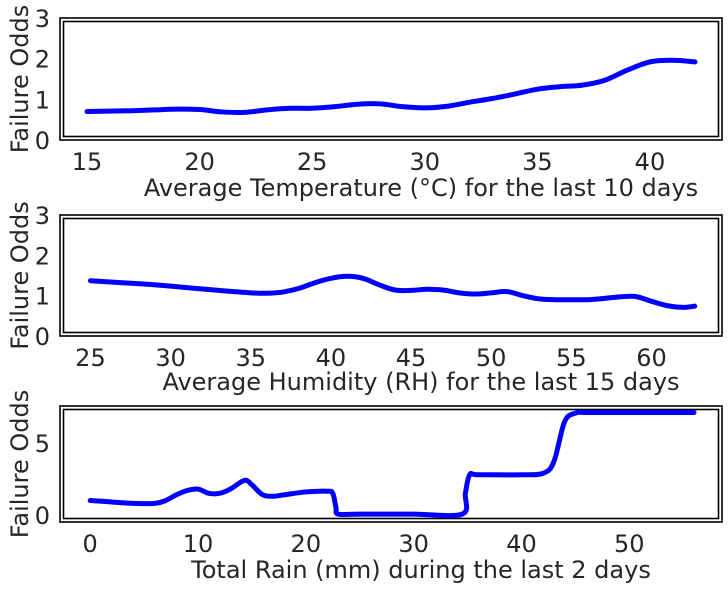  What do you see at coordinates (420, 570) in the screenshot?
I see `x-axis-label: Total Rain (mm) during the last 2 days` at bounding box center [420, 570].